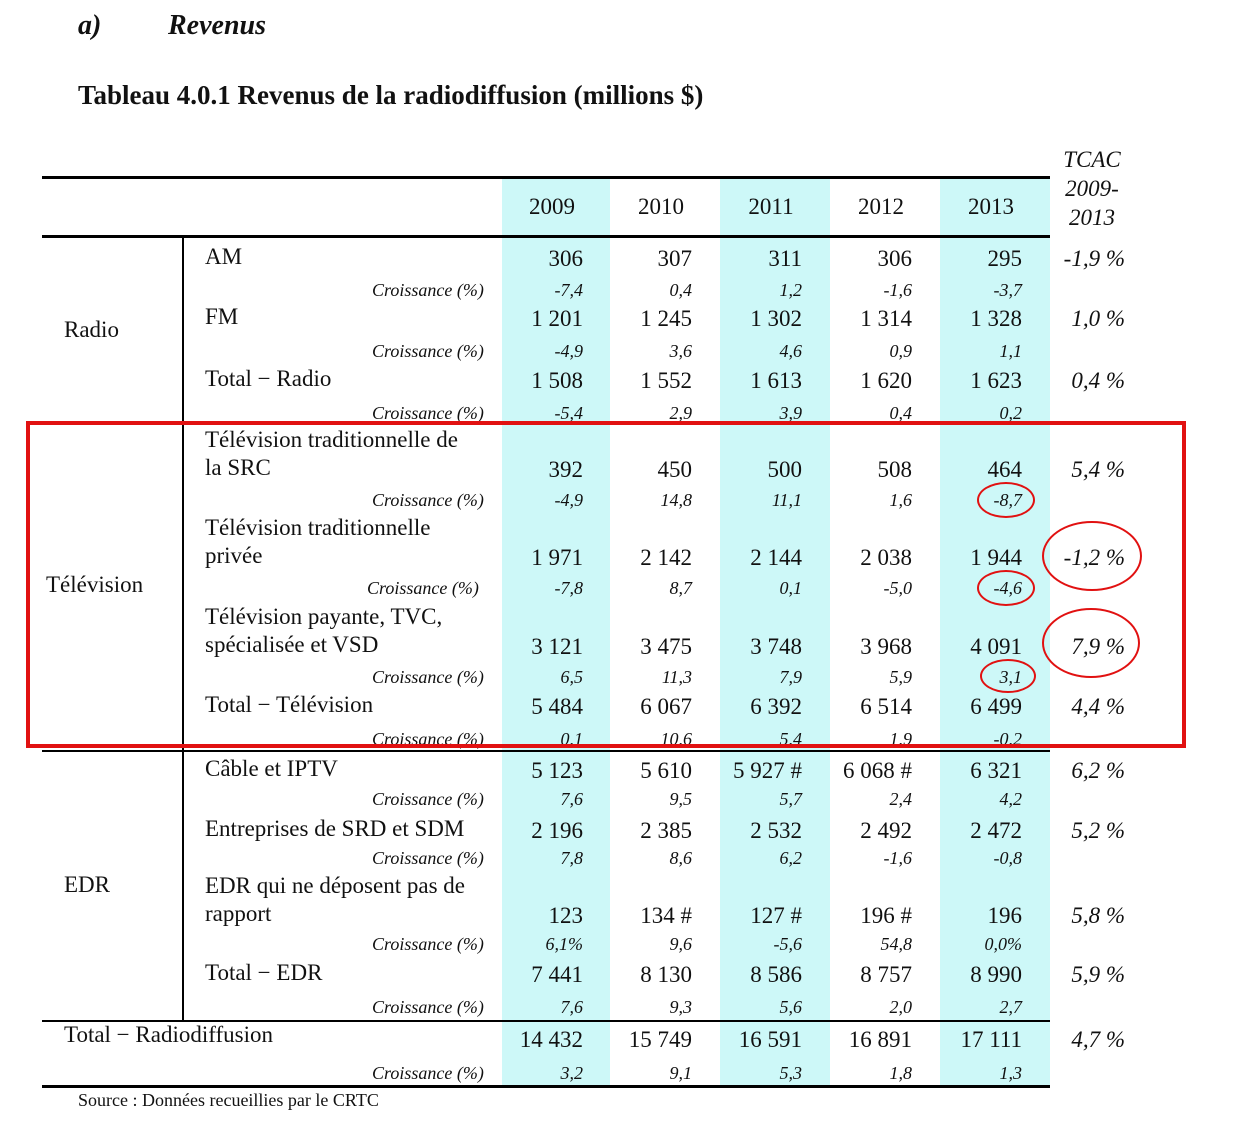 The width and height of the screenshot is (1240, 1128). Describe the element at coordinates (234, 555) in the screenshot. I see `row-label: privée` at that location.